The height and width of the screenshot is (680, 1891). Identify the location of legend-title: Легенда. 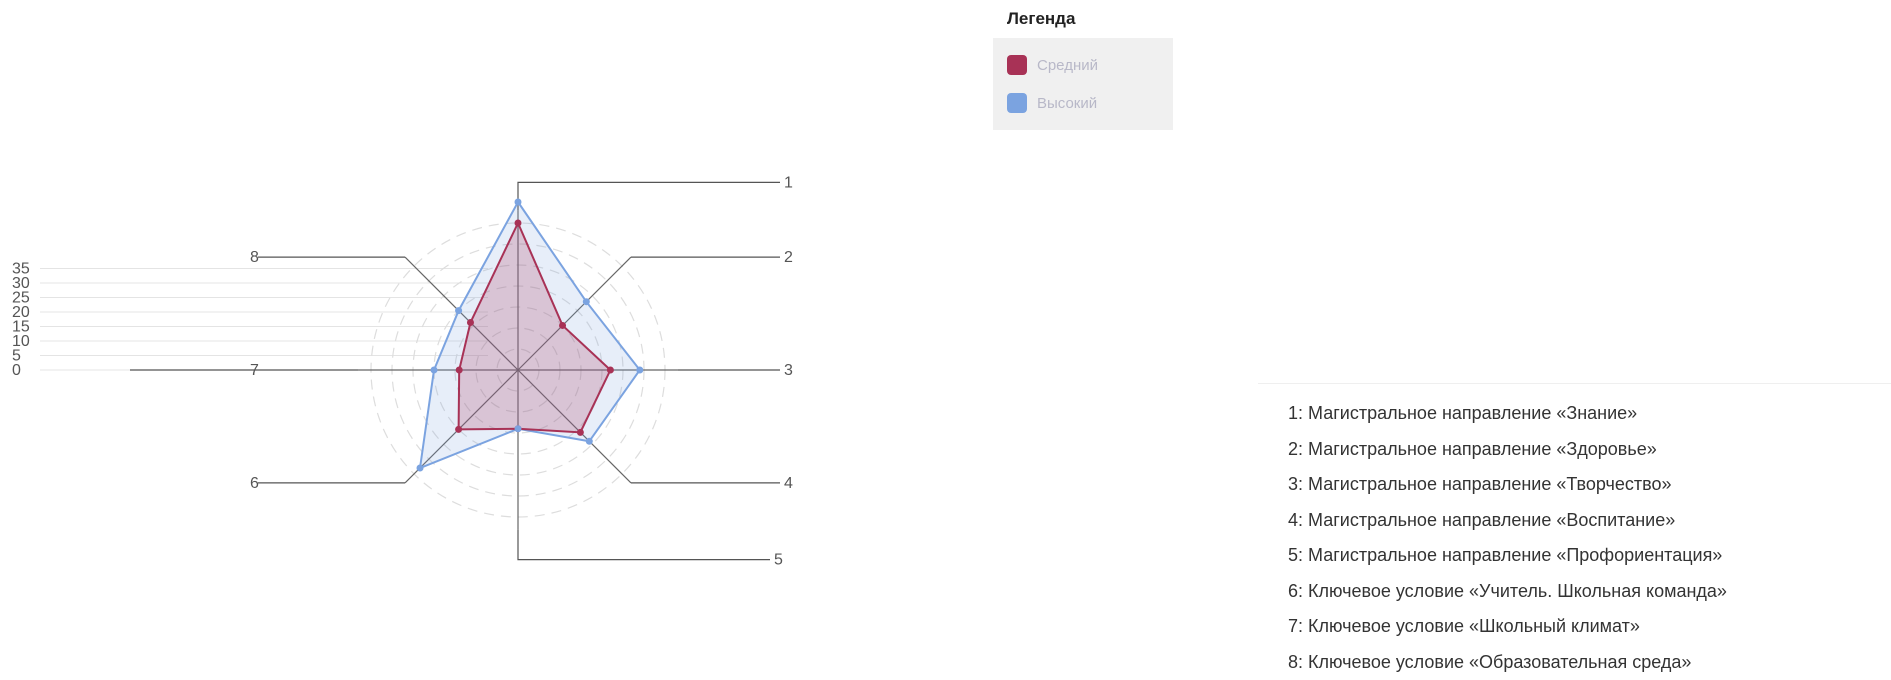
(1090, 19).